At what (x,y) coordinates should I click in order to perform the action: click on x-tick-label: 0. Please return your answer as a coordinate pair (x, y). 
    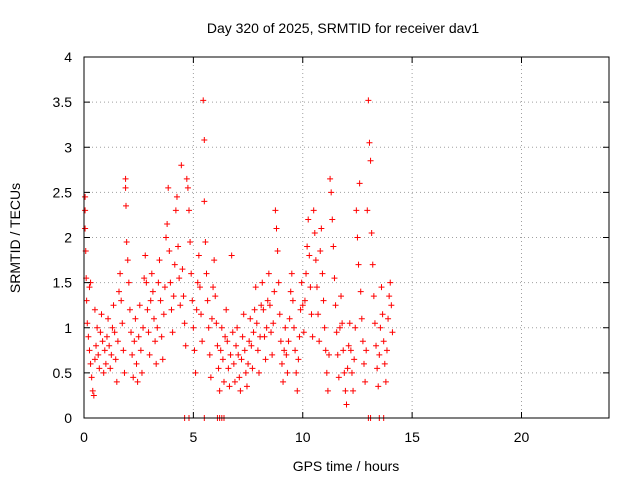
    Looking at the image, I should click on (84, 437).